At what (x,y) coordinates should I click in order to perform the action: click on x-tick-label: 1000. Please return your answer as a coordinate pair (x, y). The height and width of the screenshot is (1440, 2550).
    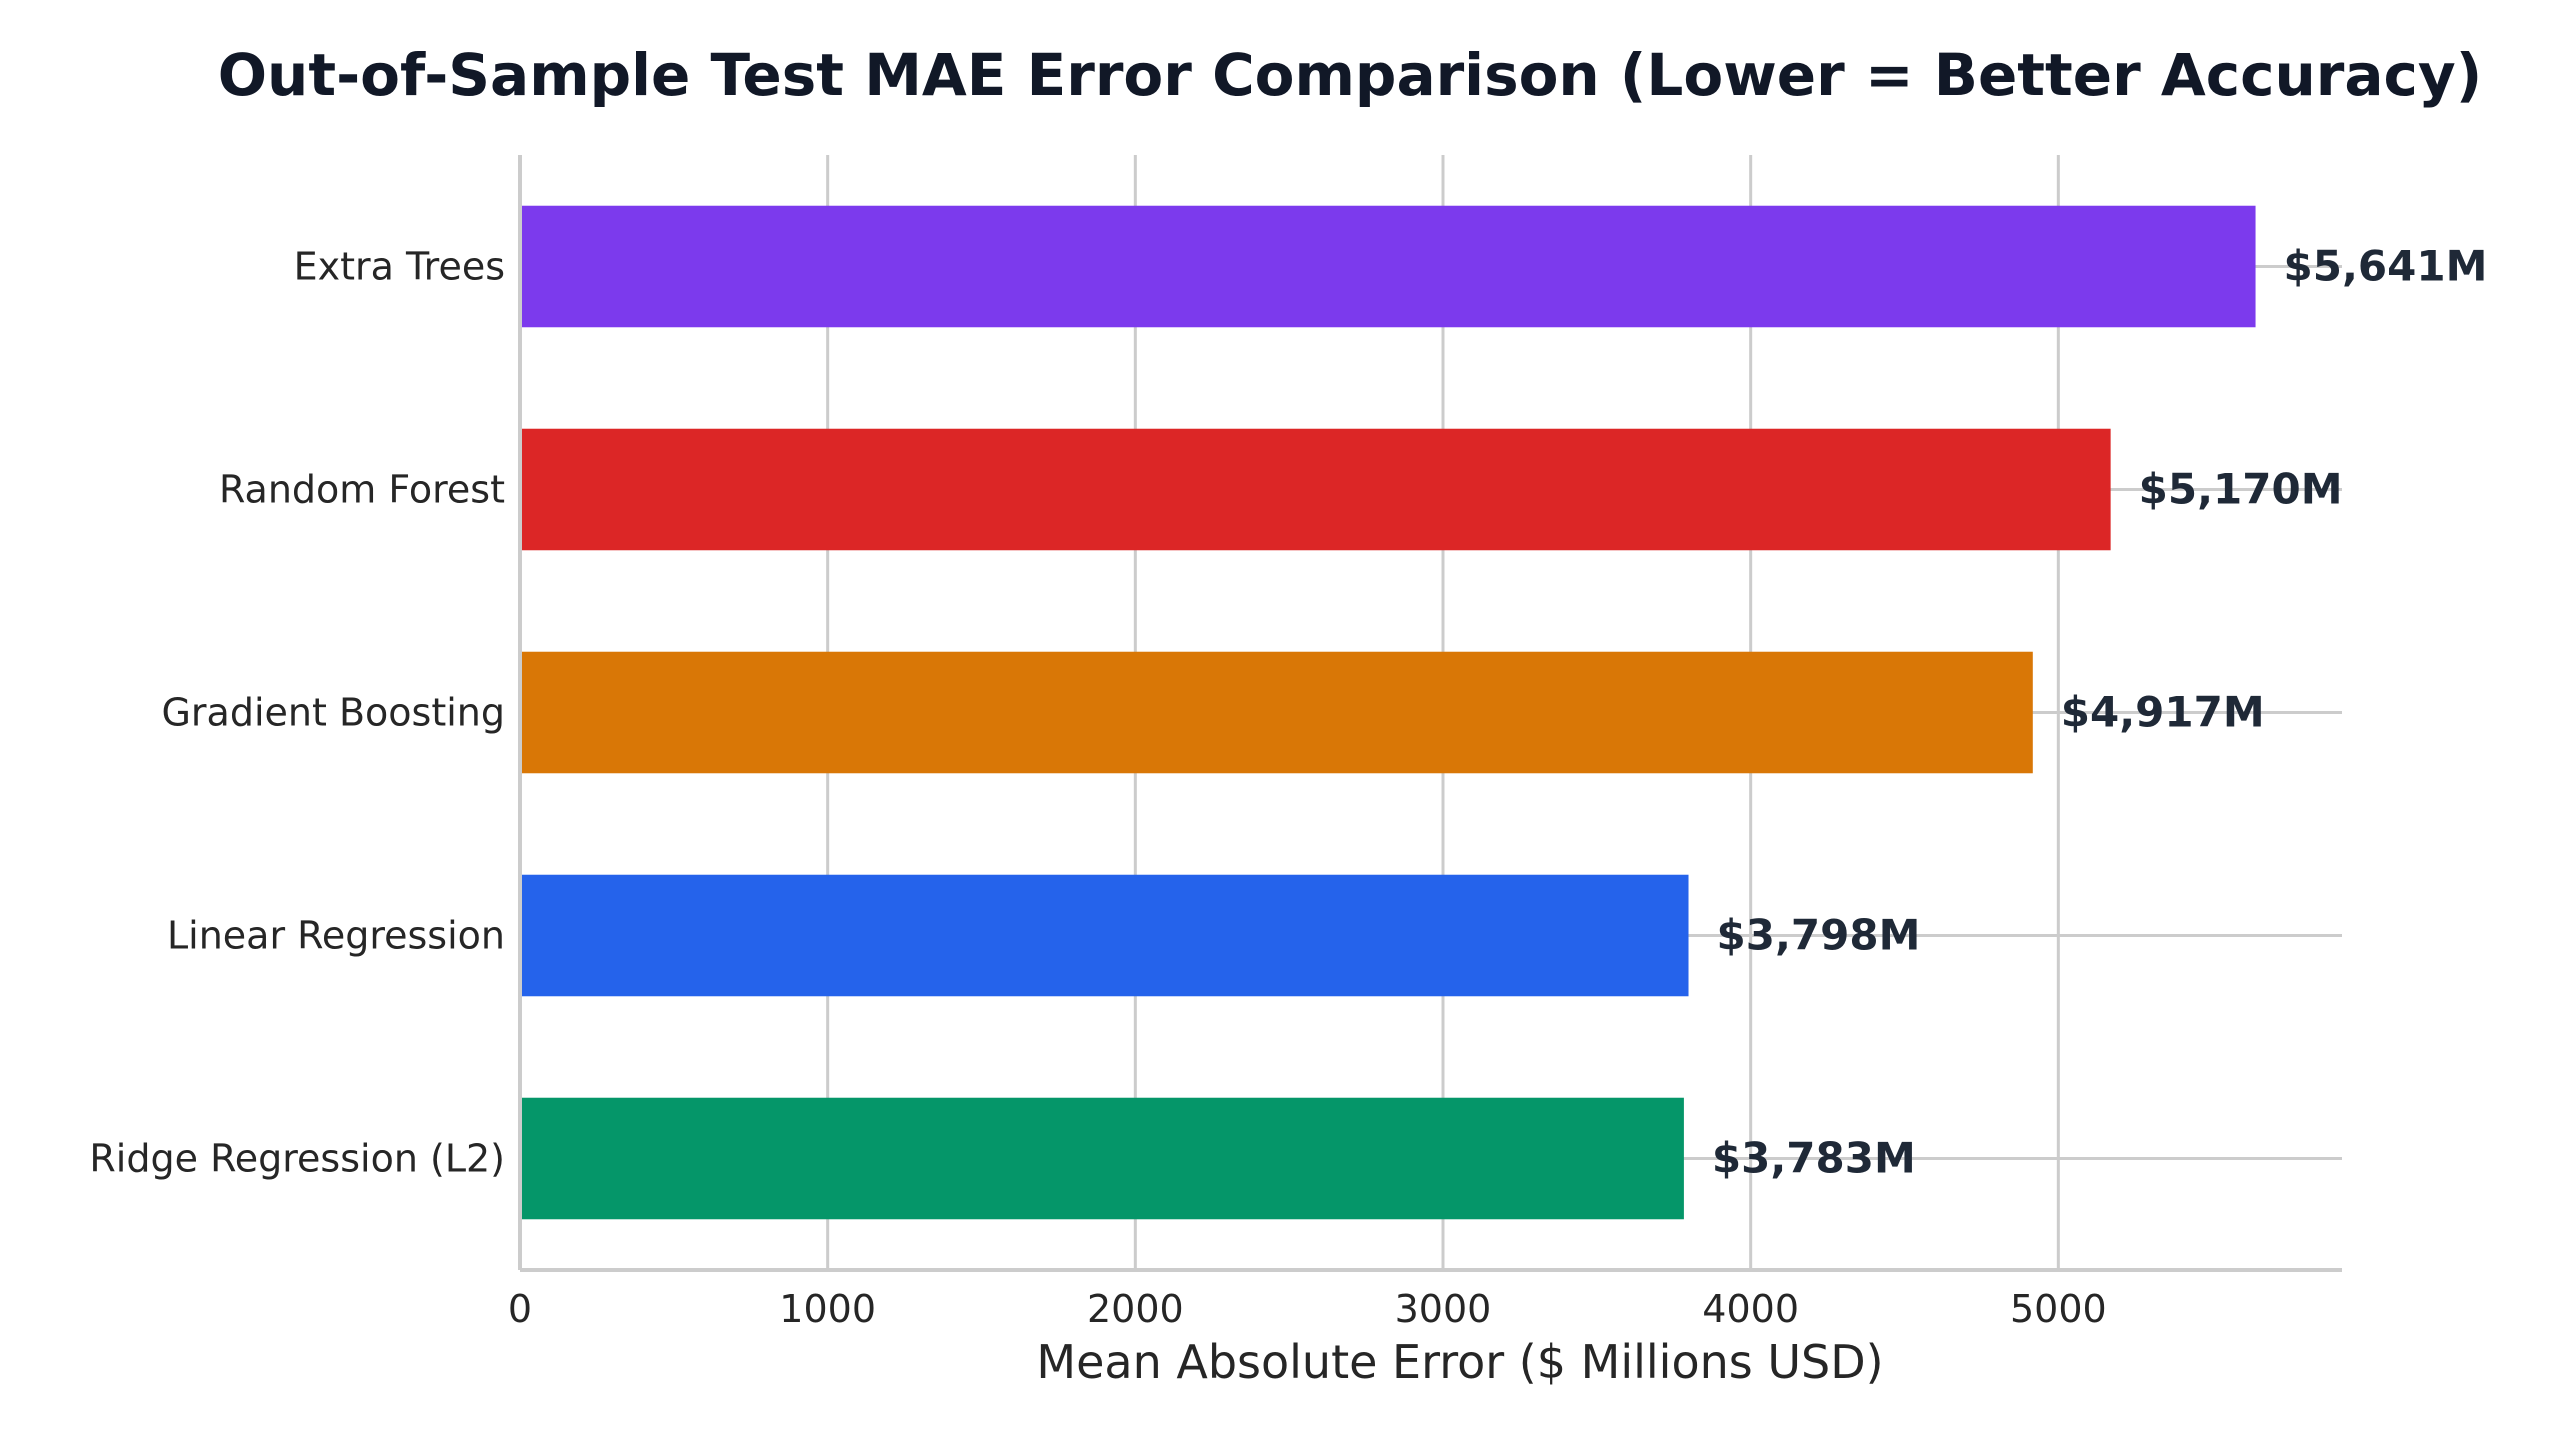
    Looking at the image, I should click on (827, 1309).